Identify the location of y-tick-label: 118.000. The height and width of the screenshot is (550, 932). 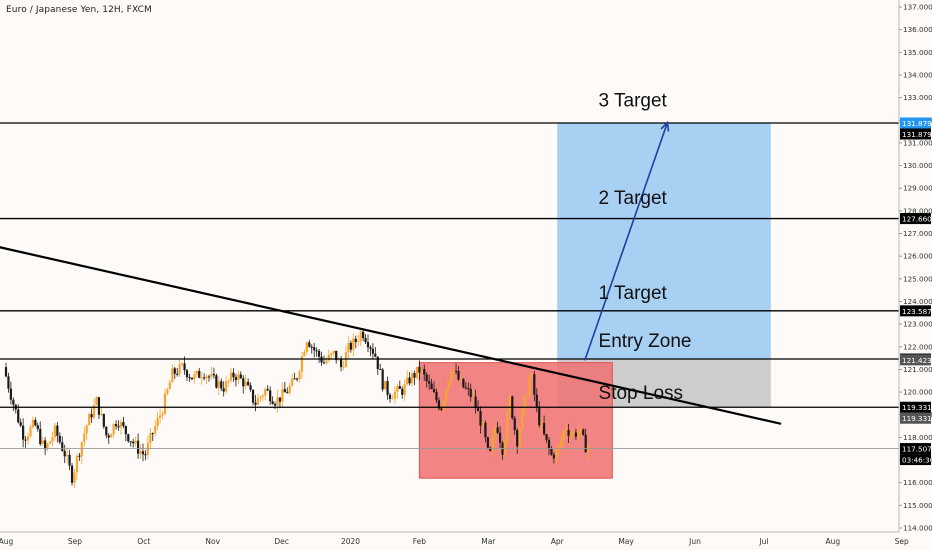
(917, 437).